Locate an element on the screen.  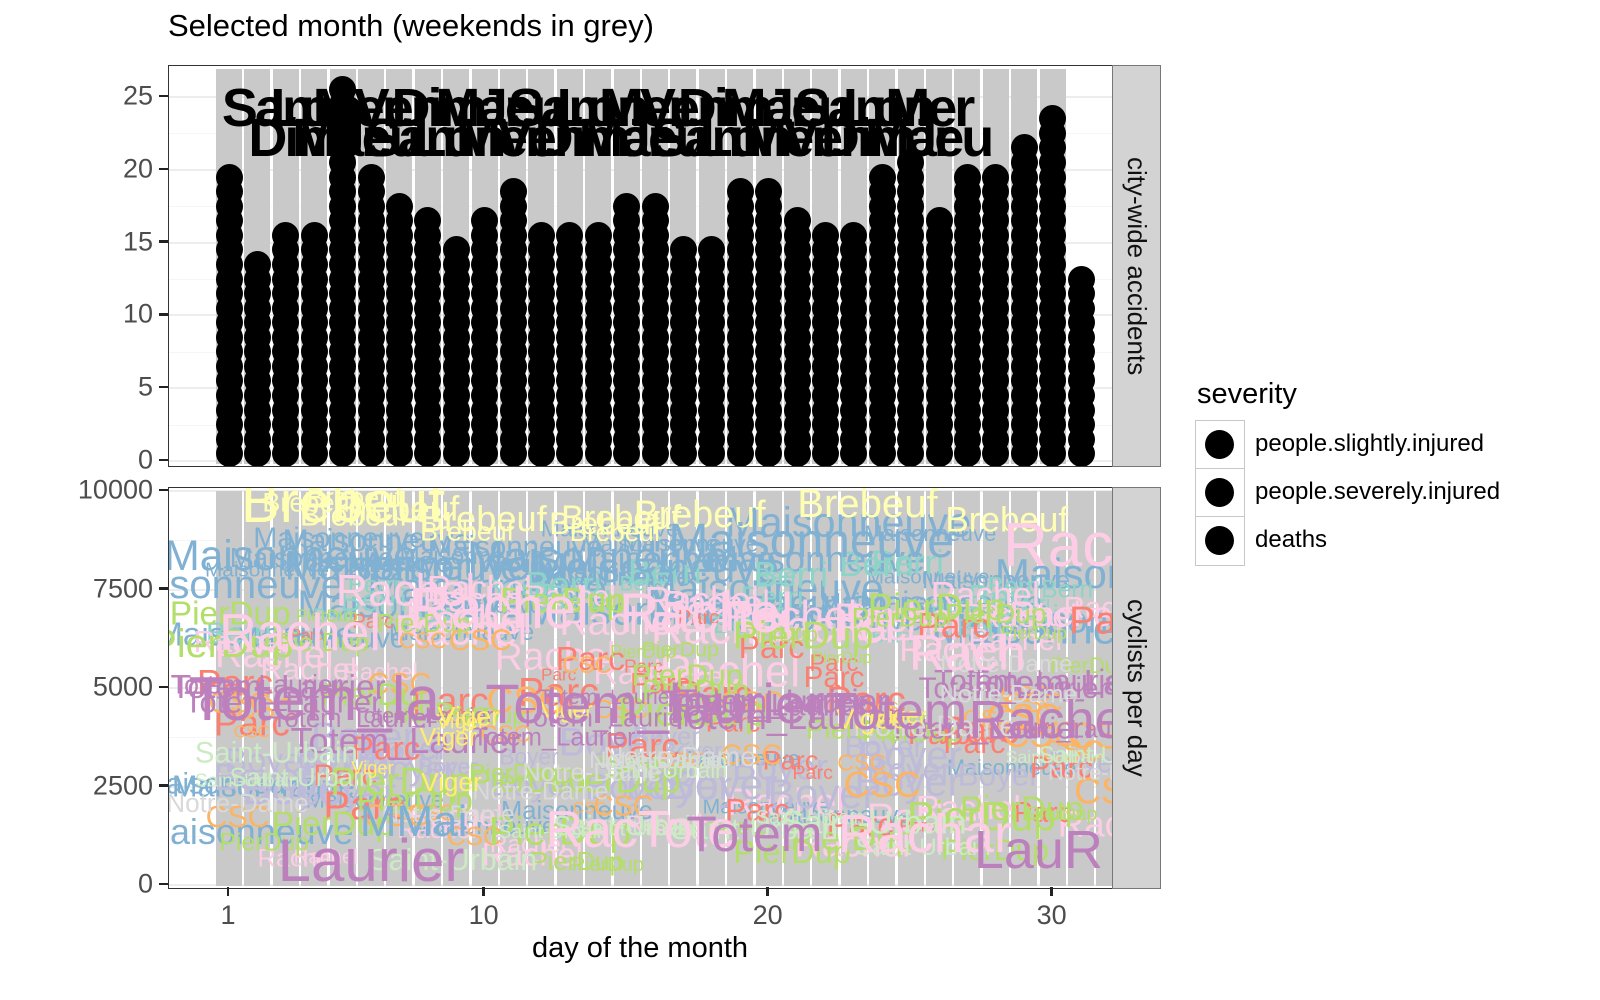
x-tick-label: 30 is located at coordinates (1051, 915).